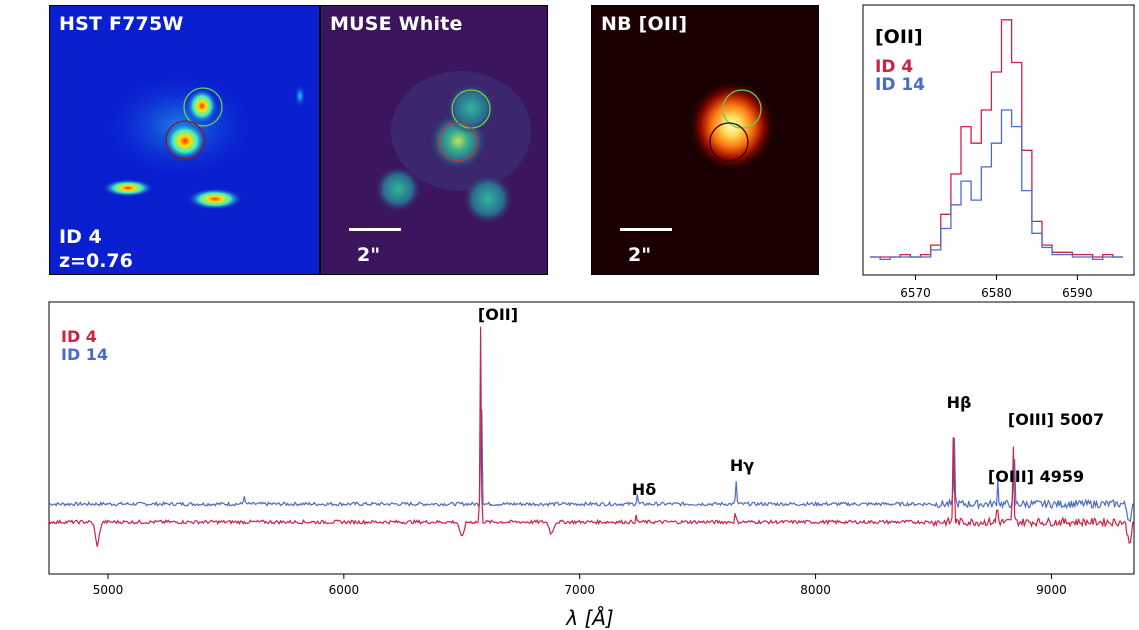  What do you see at coordinates (959, 402) in the screenshot?
I see `annotation-label: Hβ` at bounding box center [959, 402].